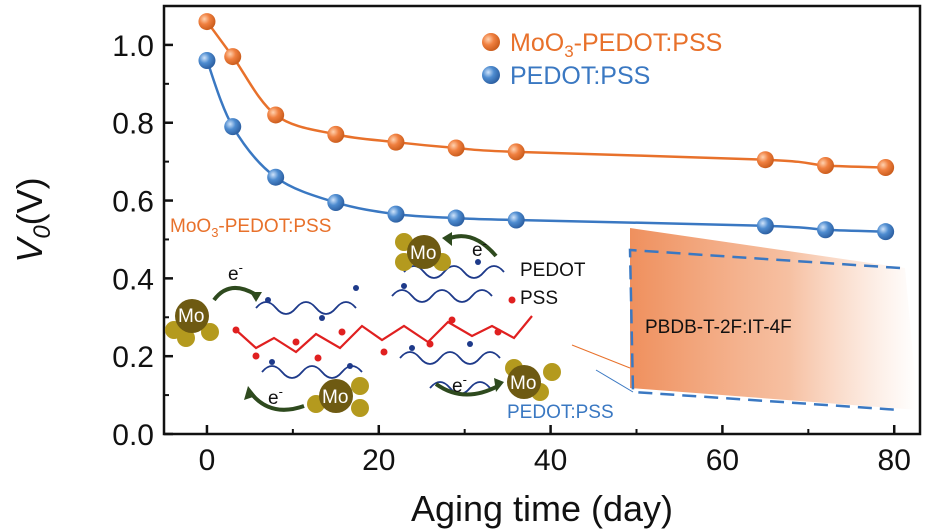 The image size is (942, 531). What do you see at coordinates (542, 508) in the screenshot?
I see `x-axis-label: Aging time (day)` at bounding box center [542, 508].